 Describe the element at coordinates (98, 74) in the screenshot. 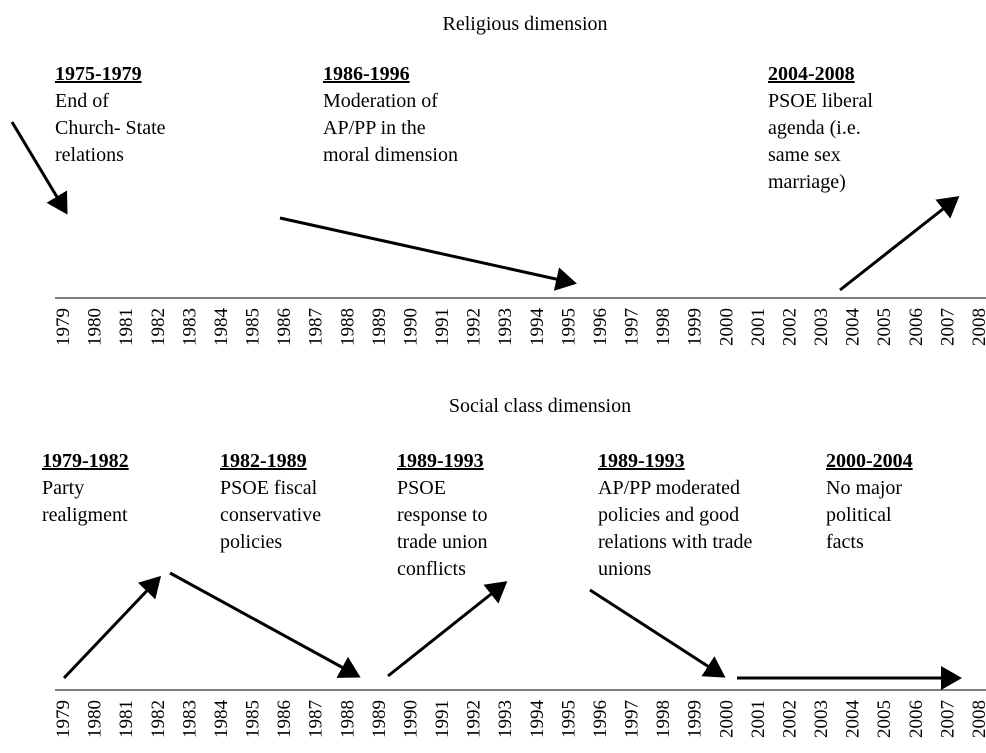

I see `period-heading: 1975-1979` at that location.